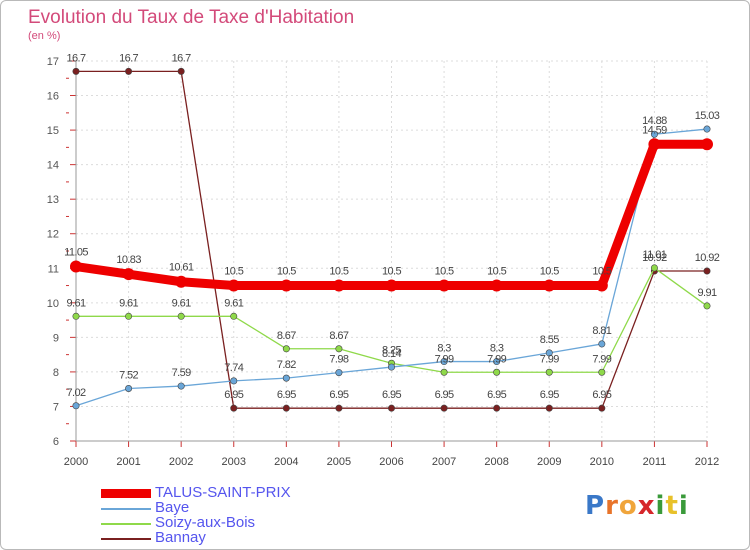  Describe the element at coordinates (53, 166) in the screenshot. I see `y-tick-label: 14` at that location.